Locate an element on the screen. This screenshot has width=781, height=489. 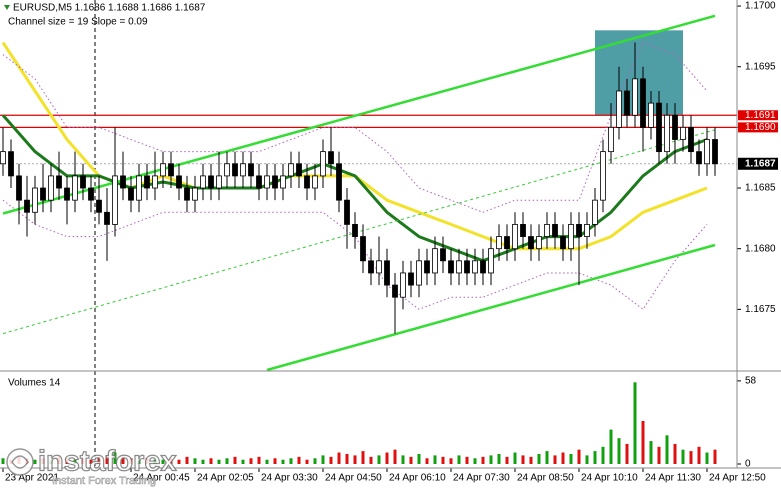
watermark-tagline: Instant Forex Trading is located at coordinates (104, 481).